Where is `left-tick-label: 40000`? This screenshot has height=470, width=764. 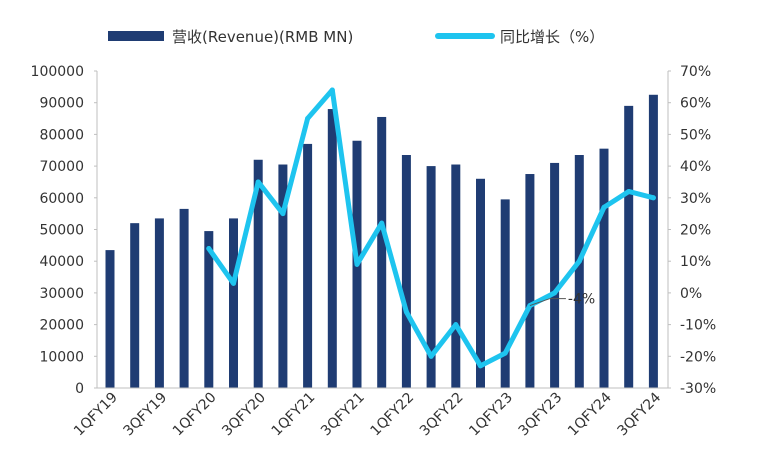
left-tick-label: 40000 is located at coordinates (61, 262).